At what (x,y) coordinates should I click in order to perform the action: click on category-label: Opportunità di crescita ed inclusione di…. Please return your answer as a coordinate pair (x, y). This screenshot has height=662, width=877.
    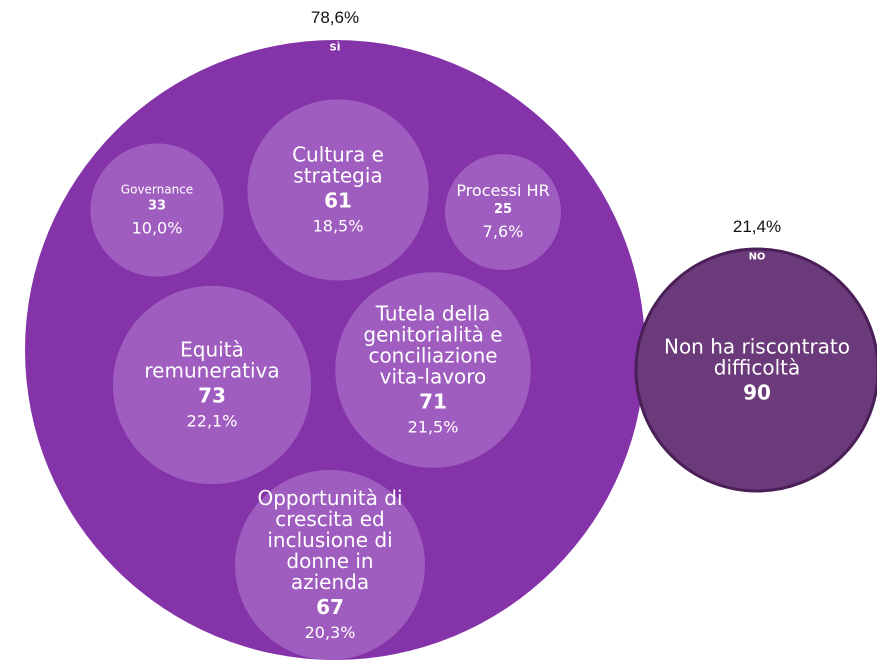
    Looking at the image, I should click on (330, 540).